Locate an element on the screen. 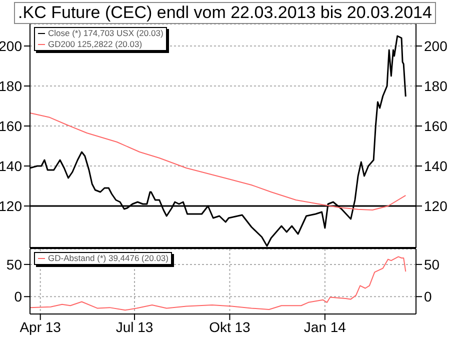 Image resolution: width=450 pixels, height=338 pixels. legend-label: GD200 125,2822 (20.03) is located at coordinates (95, 44).